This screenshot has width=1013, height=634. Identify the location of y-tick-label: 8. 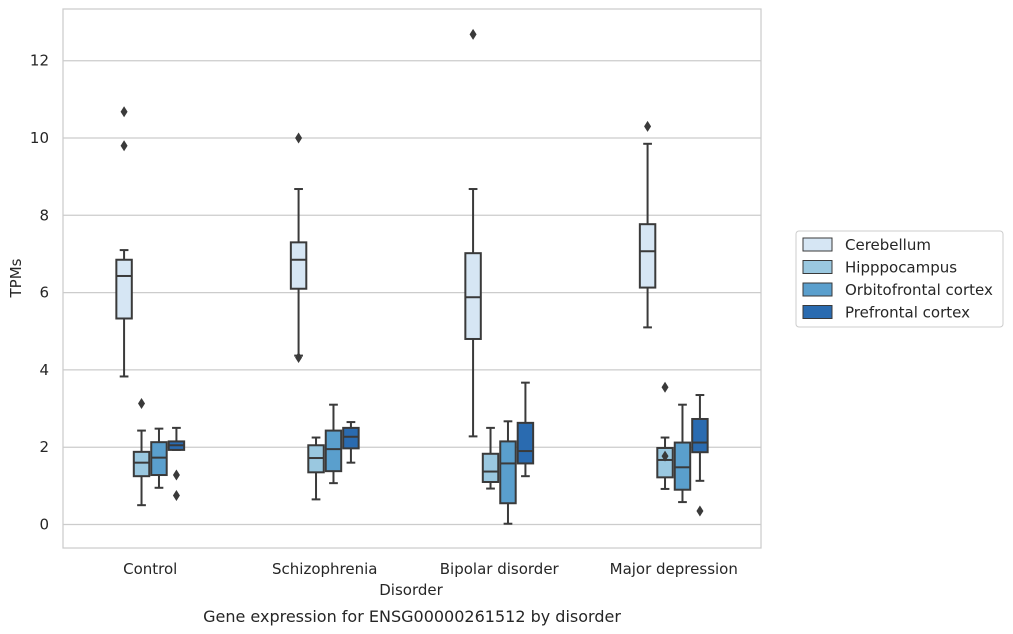
(44, 215).